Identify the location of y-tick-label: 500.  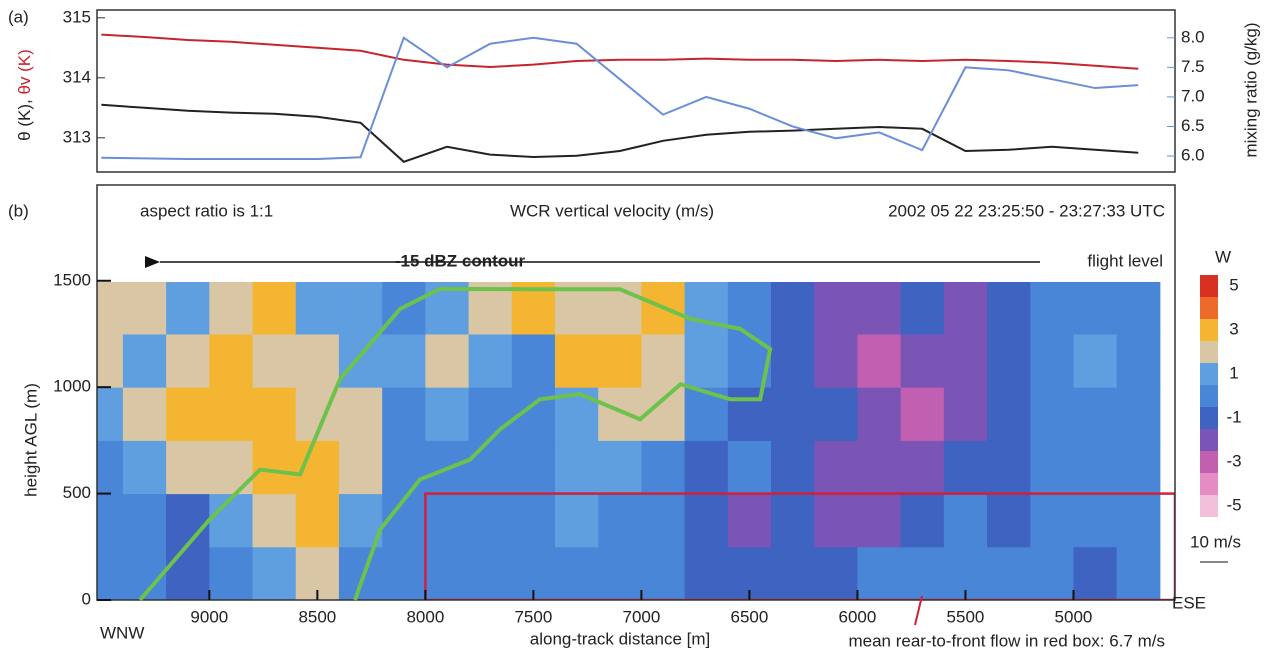
(77, 492).